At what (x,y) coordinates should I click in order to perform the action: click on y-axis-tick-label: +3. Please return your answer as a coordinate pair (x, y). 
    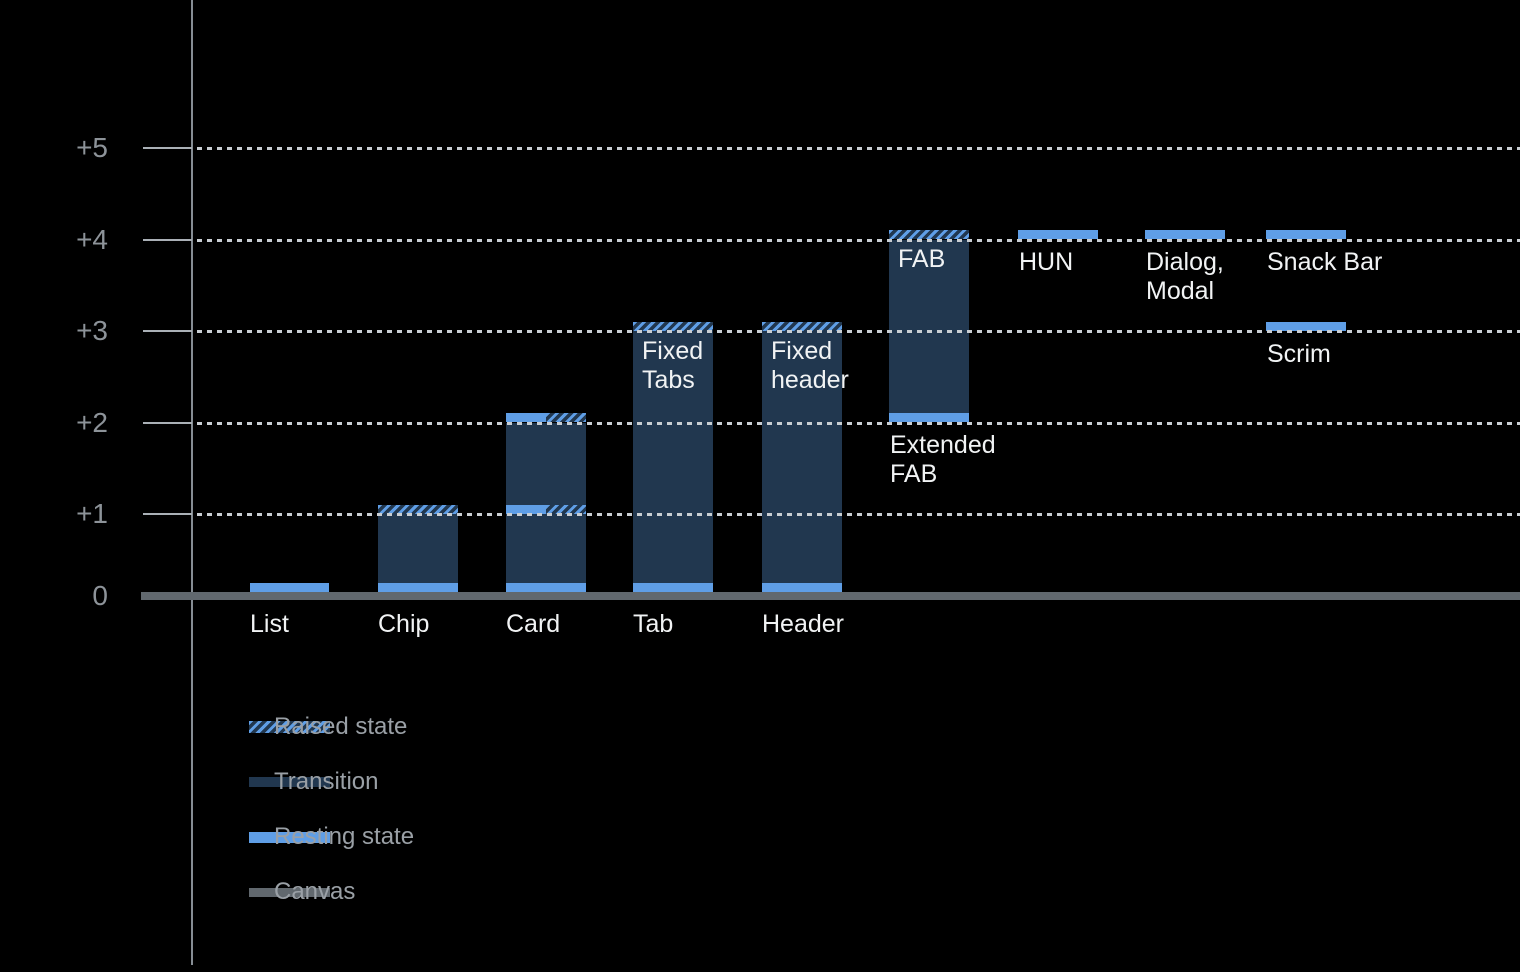
    Looking at the image, I should click on (92, 330).